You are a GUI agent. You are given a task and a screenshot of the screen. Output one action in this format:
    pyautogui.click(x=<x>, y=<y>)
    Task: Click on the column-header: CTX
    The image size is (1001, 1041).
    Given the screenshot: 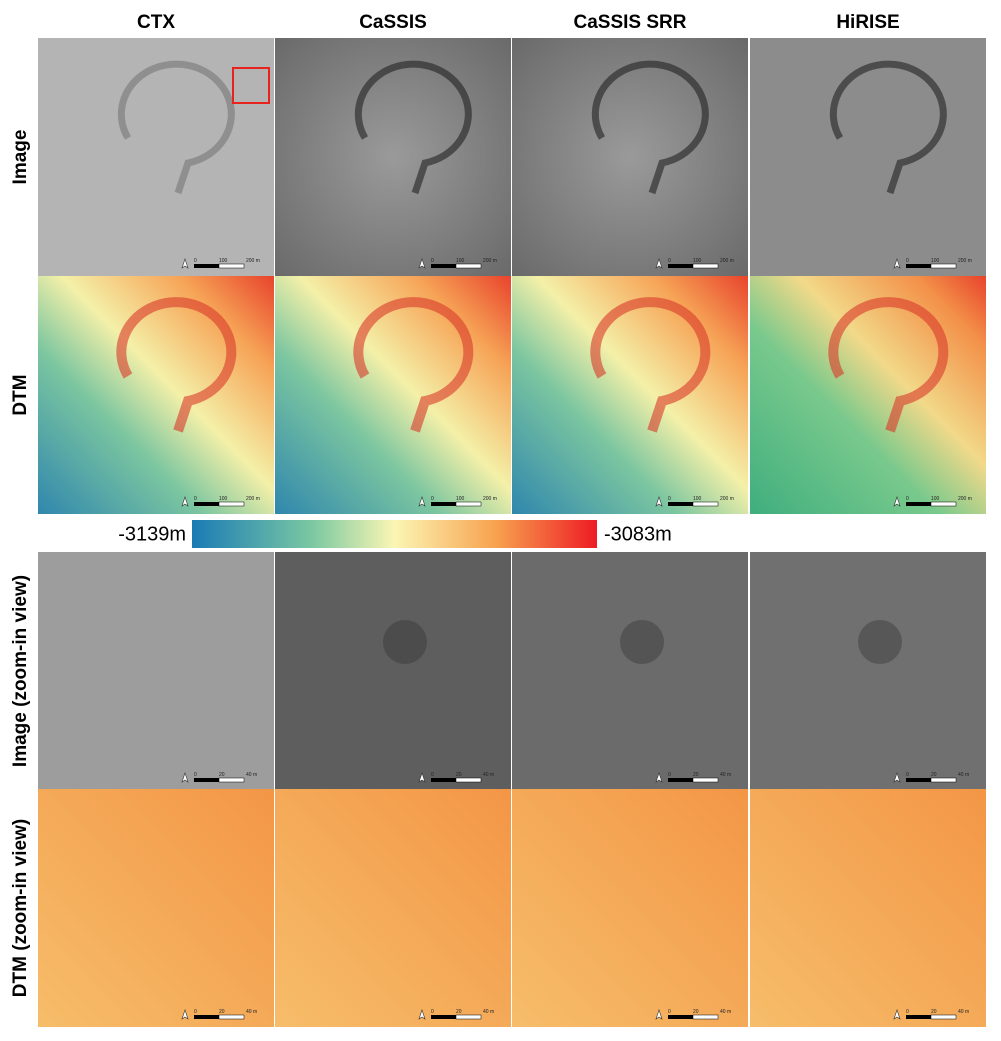 What is the action you would take?
    pyautogui.click(x=156, y=22)
    